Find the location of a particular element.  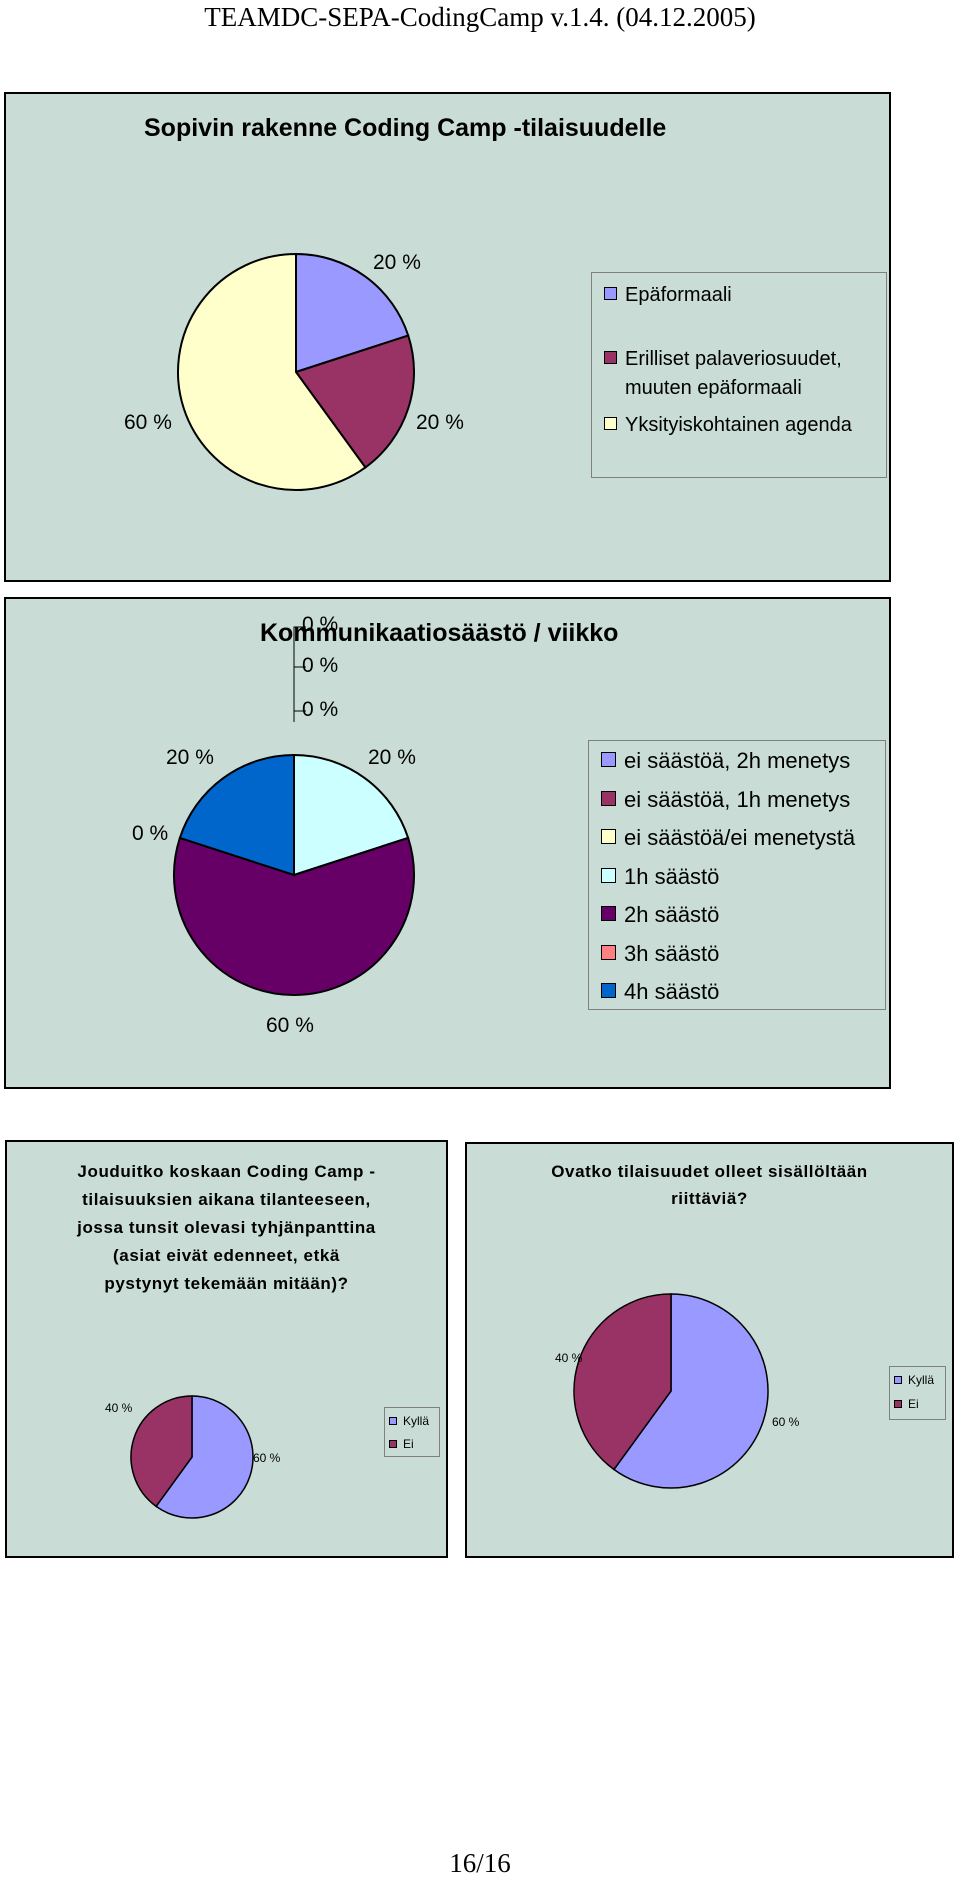

pie-chart-content: 60 % 40 % is located at coordinates (677, 1391).